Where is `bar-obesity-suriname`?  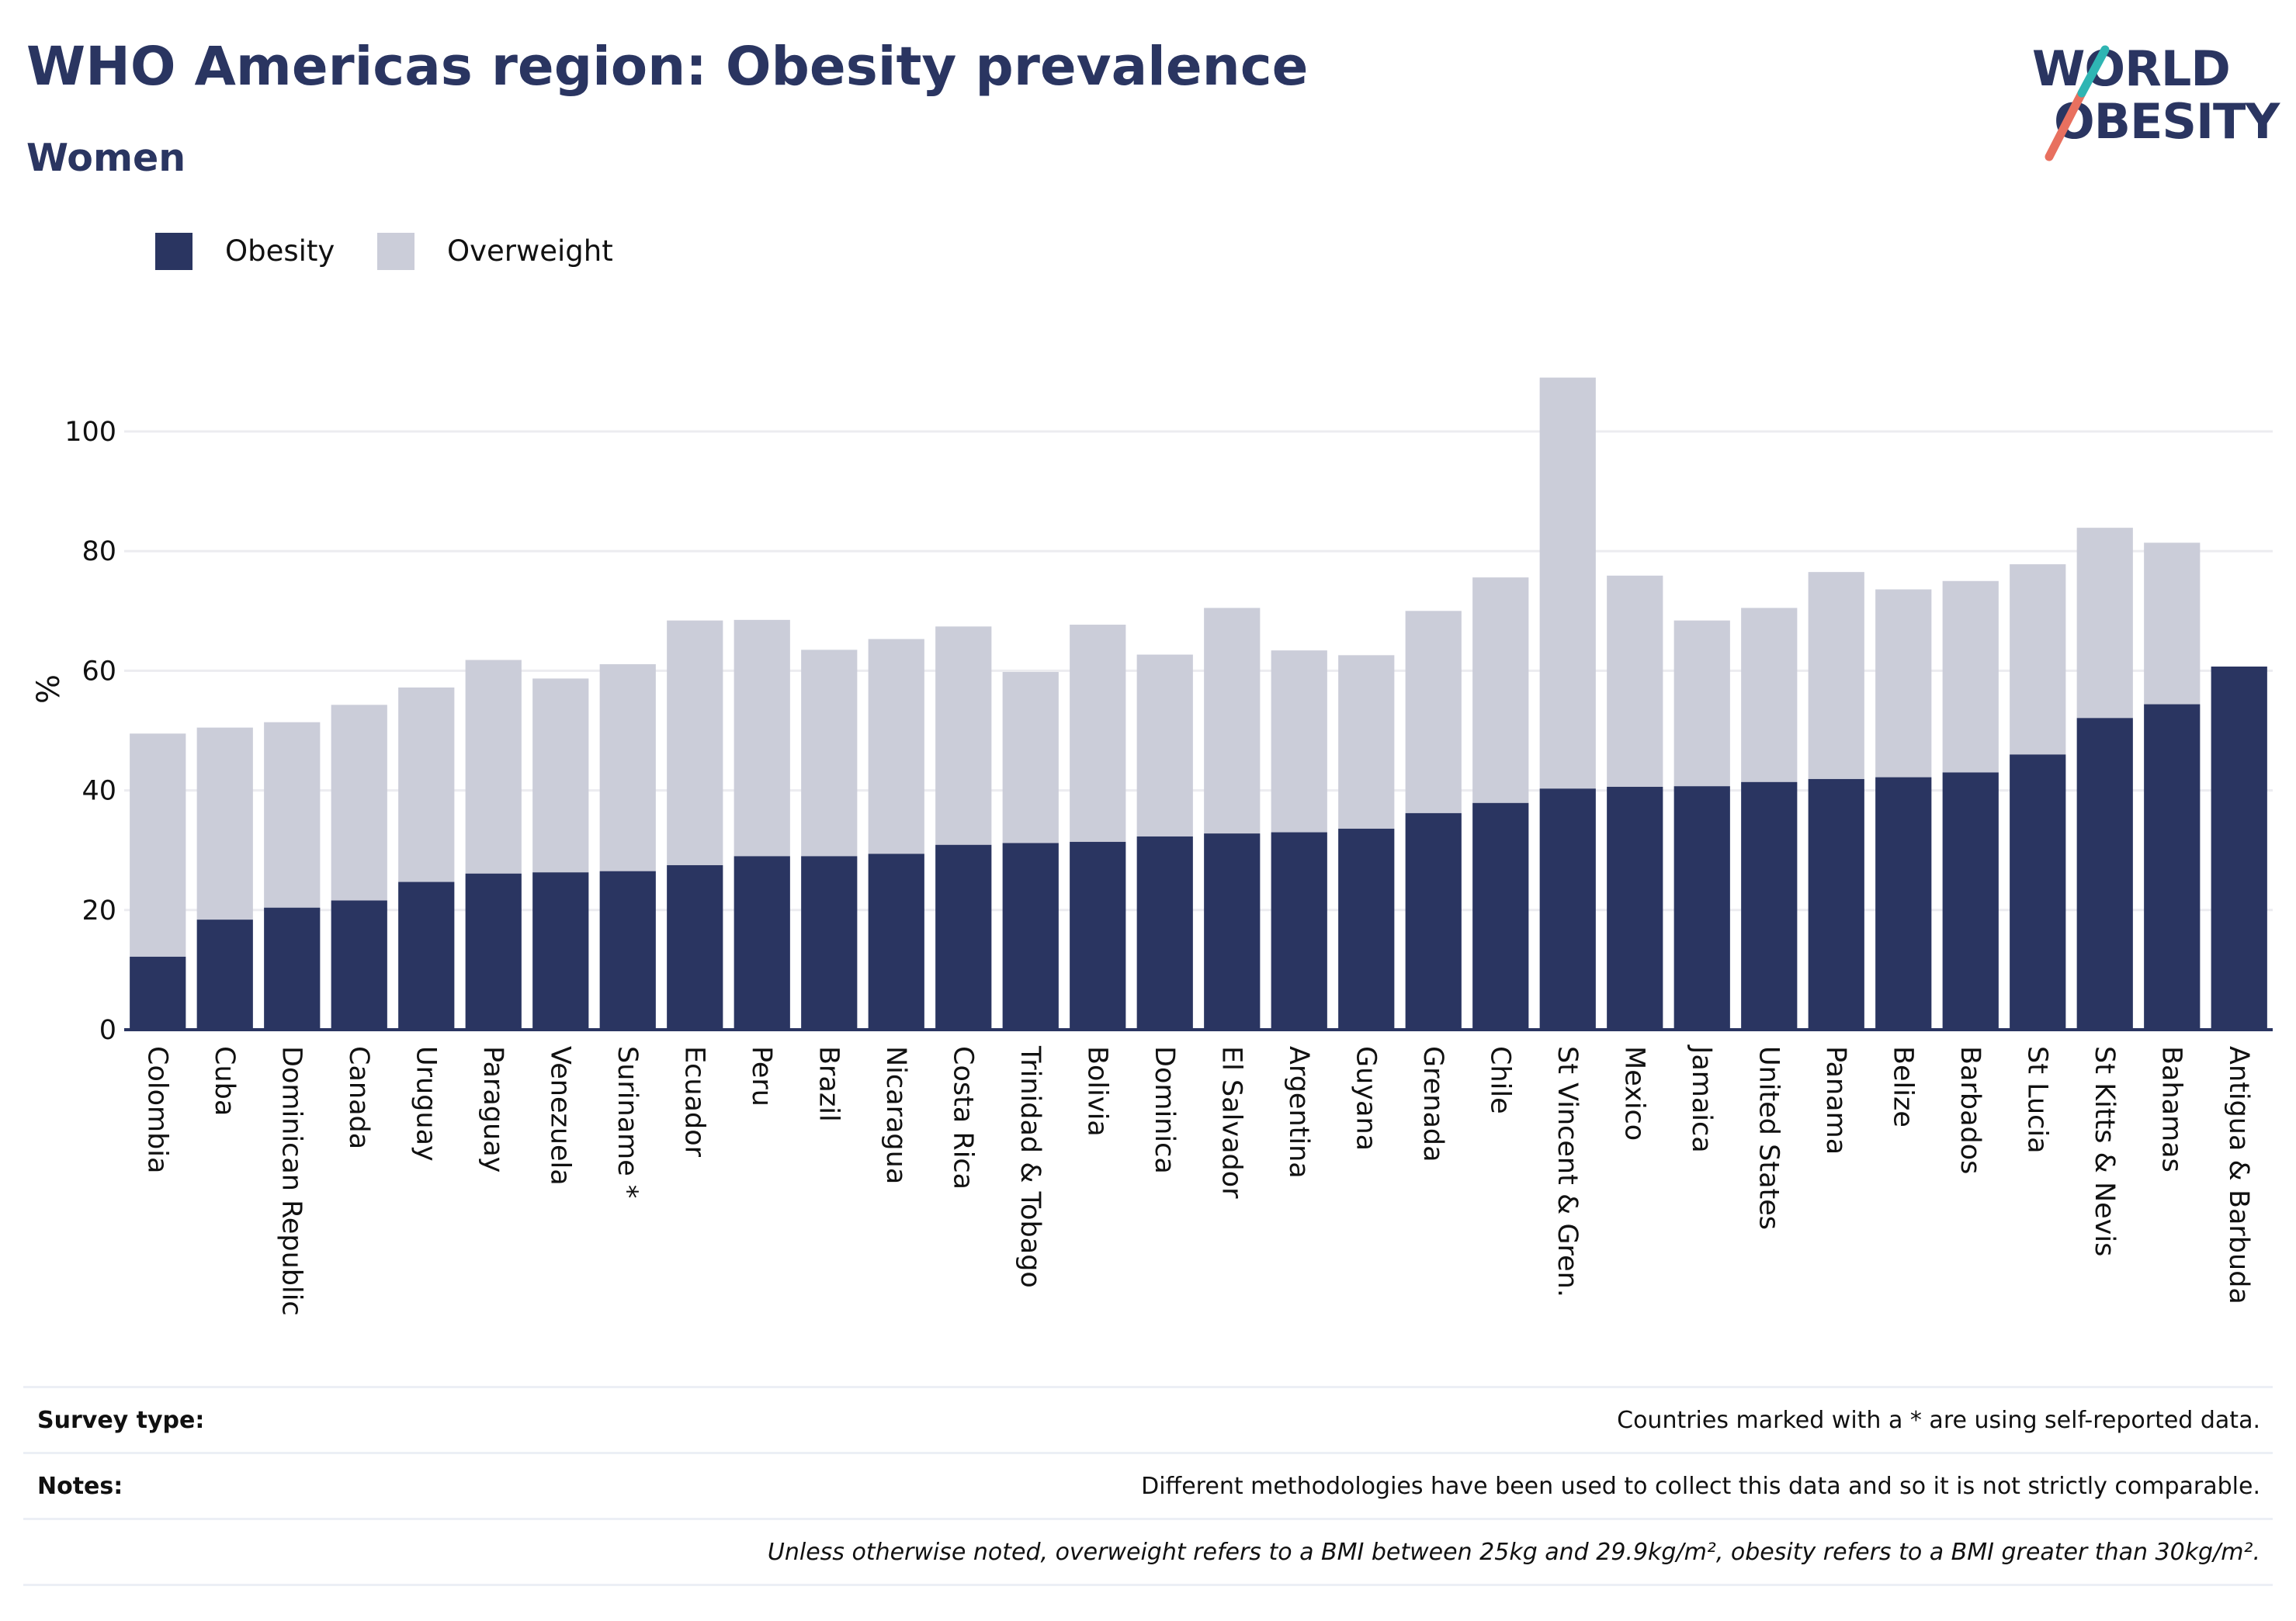
bar-obesity-suriname is located at coordinates (627, 950).